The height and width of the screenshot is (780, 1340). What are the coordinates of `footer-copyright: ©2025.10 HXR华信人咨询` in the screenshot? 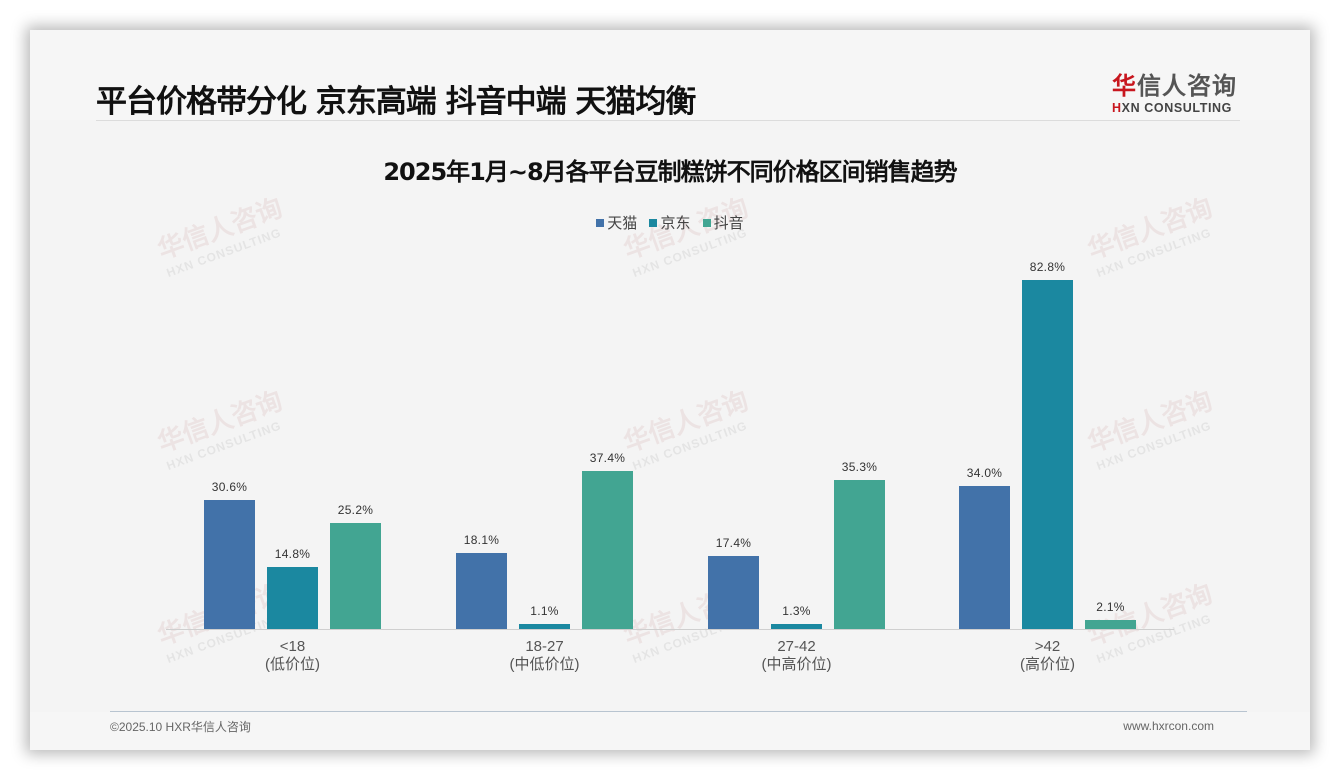 It's located at (180, 727).